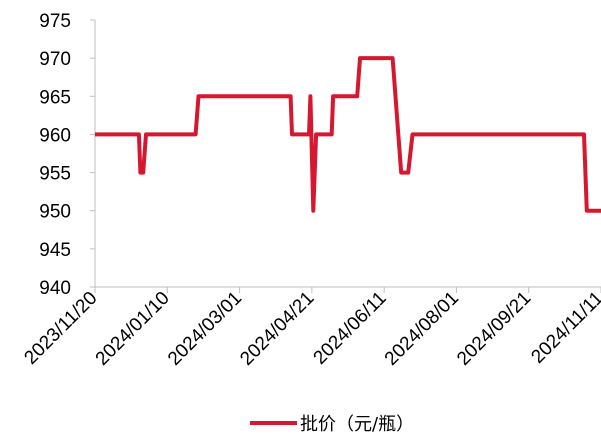 This screenshot has height=435, width=601. Describe the element at coordinates (67, 155) in the screenshot. I see `y-axis: 940 945 950 955 960 965 970 975` at that location.